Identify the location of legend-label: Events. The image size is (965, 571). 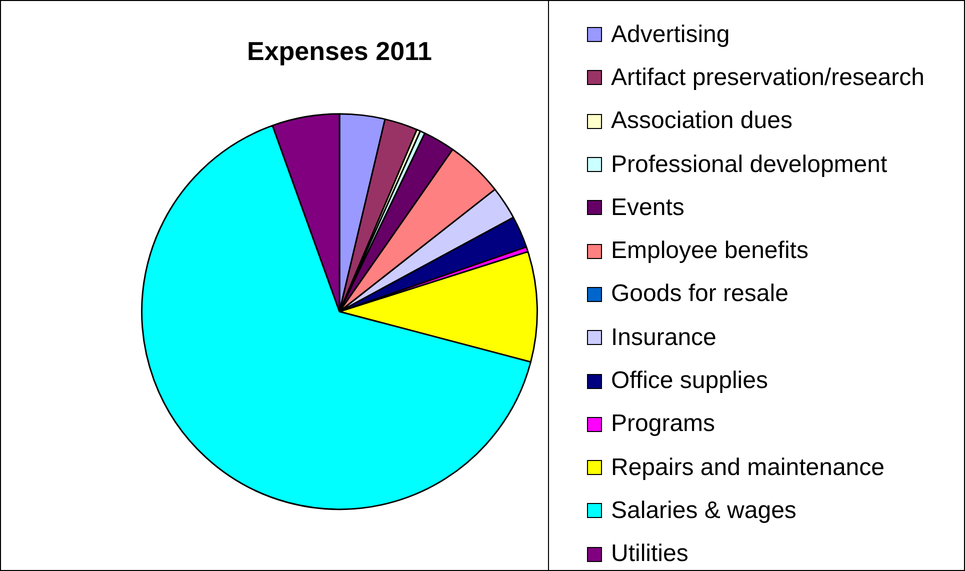
(647, 208).